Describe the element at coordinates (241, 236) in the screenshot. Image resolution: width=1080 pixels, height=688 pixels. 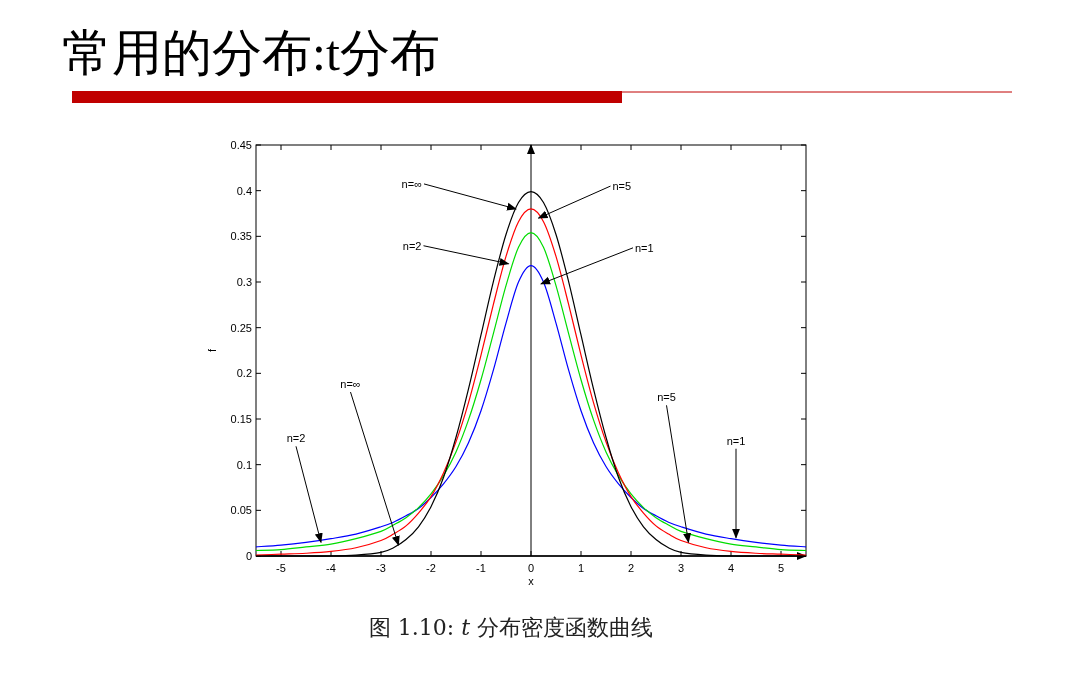
I see `y-tick-label: 0.35` at that location.